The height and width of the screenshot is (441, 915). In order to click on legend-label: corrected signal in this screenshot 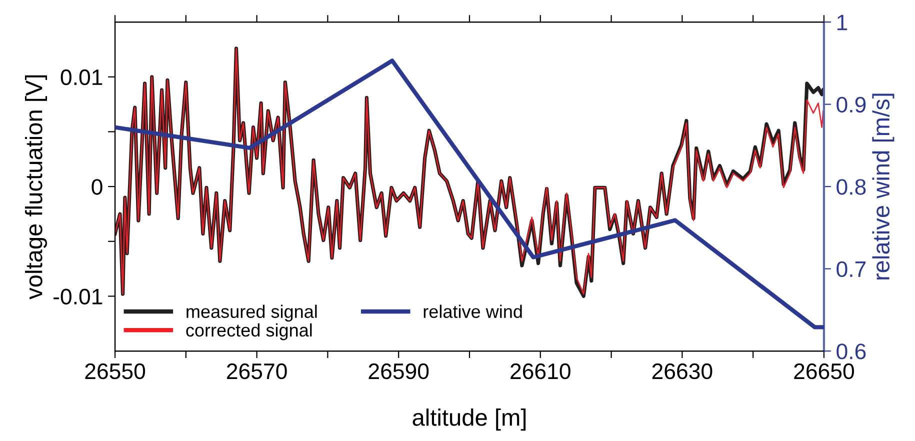, I will do `click(249, 331)`.